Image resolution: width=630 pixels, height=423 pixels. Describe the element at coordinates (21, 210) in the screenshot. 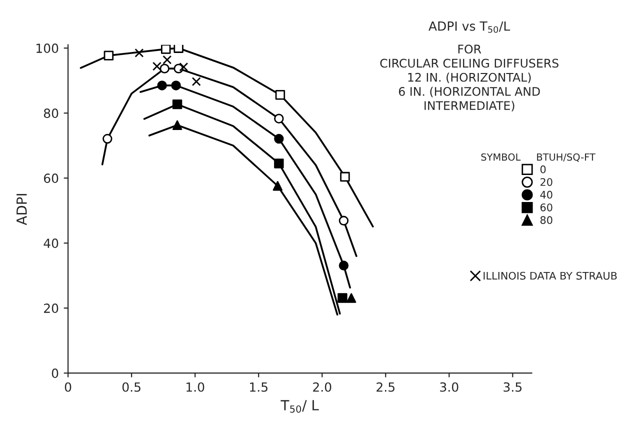

I see `y-axis-title: ADPI` at that location.